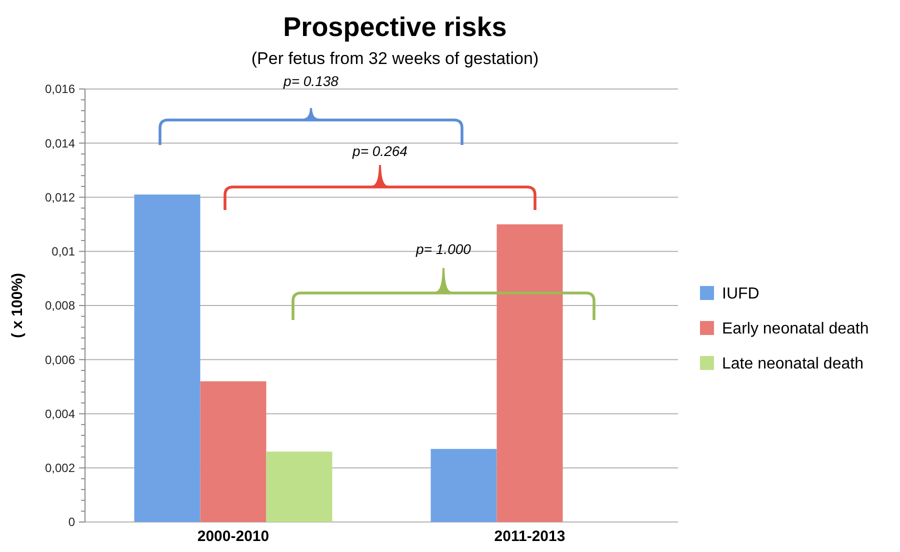 This screenshot has width=900, height=552. I want to click on y-tick-label: 0,012, so click(60, 197).